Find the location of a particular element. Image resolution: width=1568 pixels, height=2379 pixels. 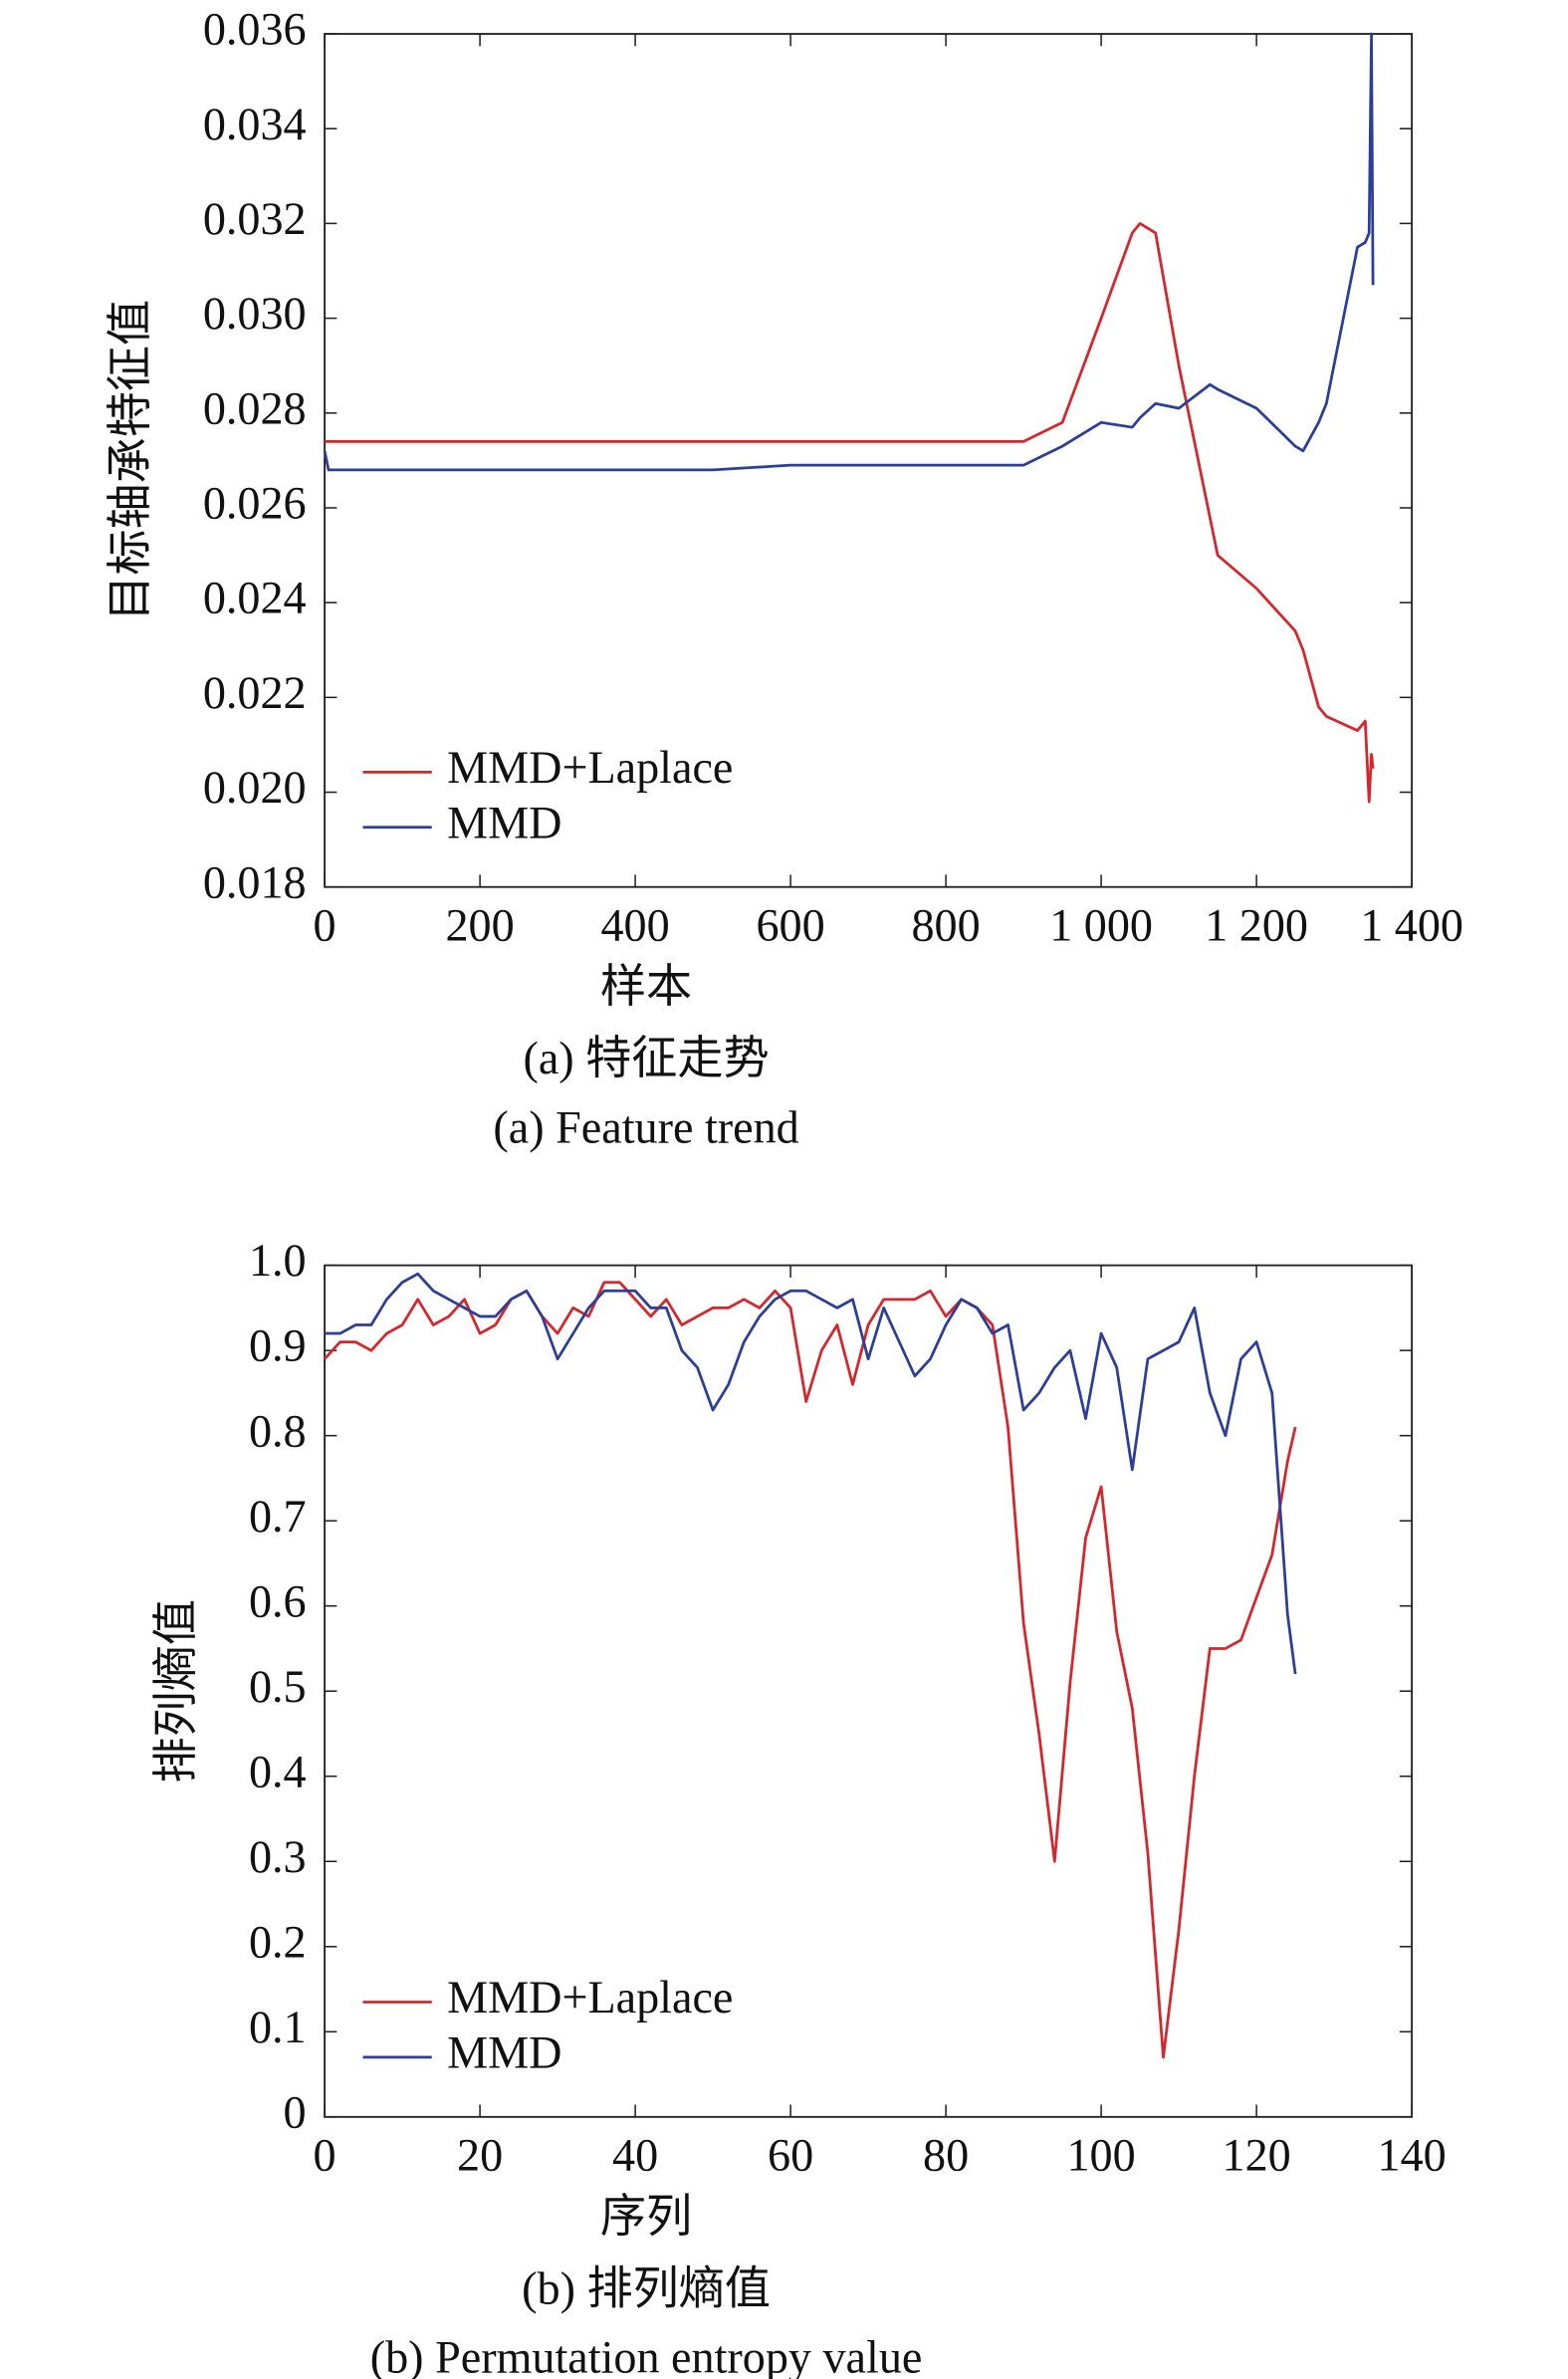

chart-subtitle: (b) Permutation entropy value is located at coordinates (646, 2355).